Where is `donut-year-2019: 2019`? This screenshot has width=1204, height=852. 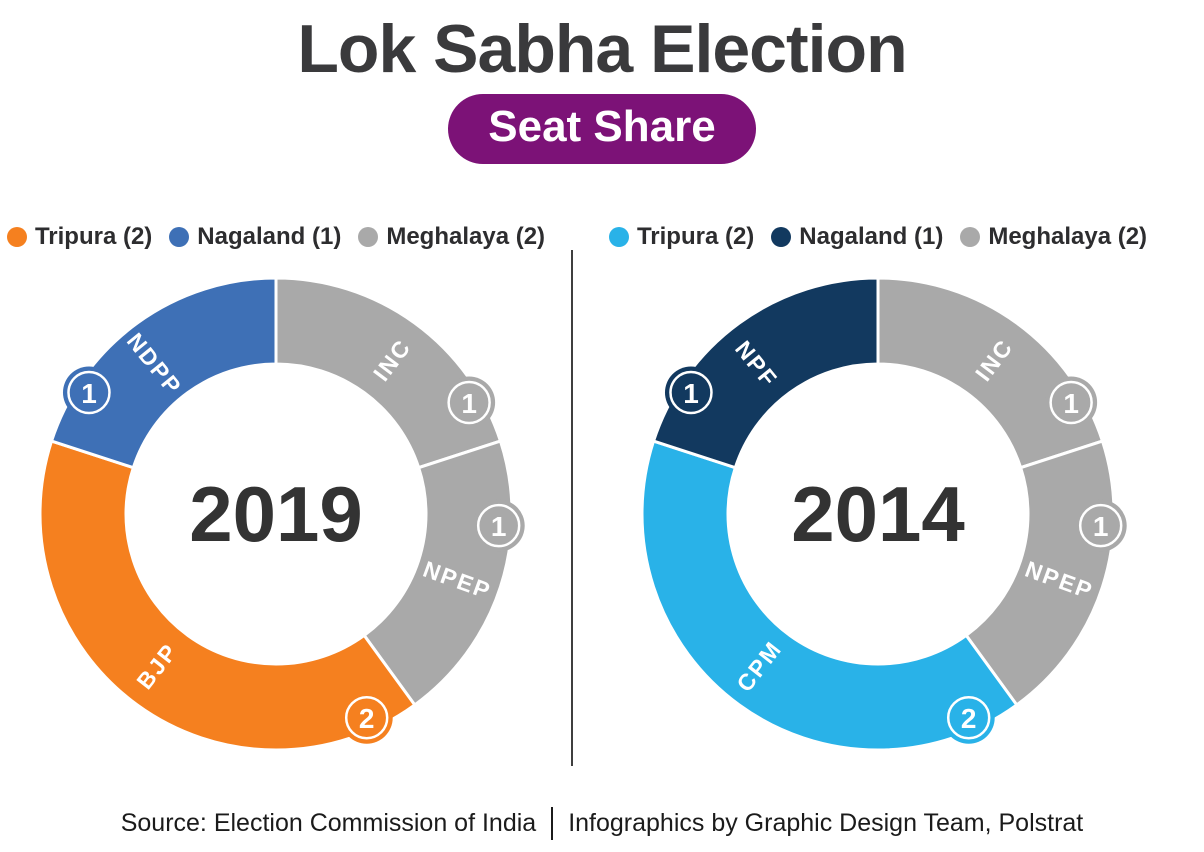
donut-year-2019: 2019 is located at coordinates (276, 514).